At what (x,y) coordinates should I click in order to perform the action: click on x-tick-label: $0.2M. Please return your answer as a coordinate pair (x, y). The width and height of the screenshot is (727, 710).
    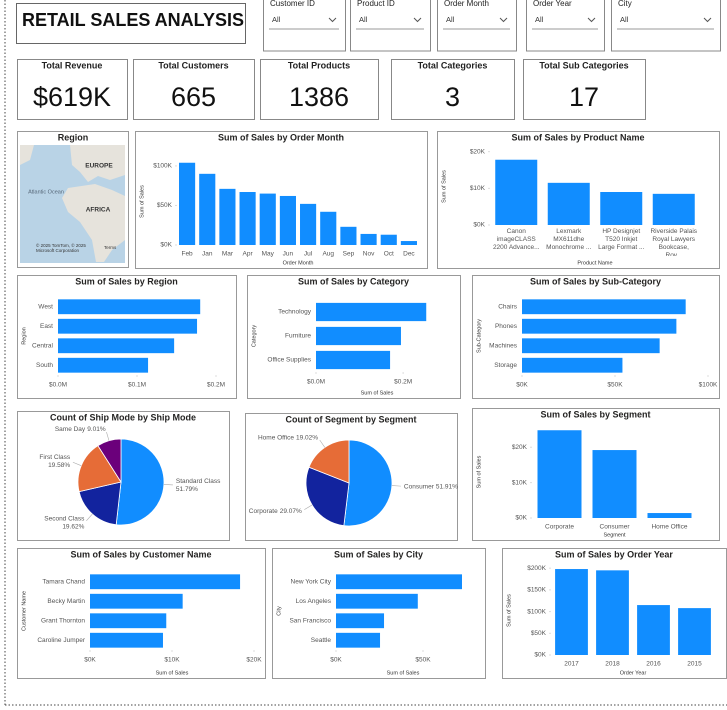
    Looking at the image, I should click on (403, 382).